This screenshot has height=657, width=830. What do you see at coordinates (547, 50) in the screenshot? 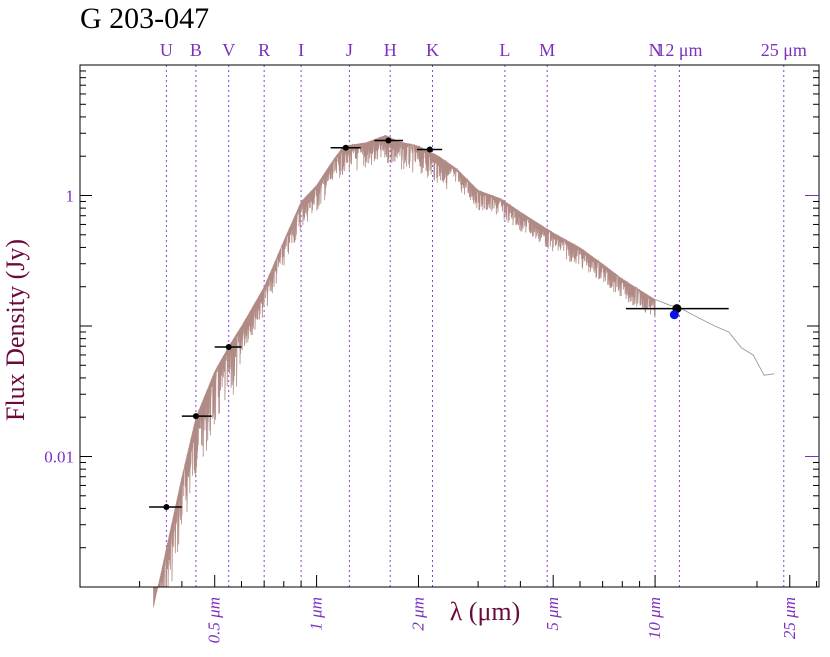
I see `band-label: M` at bounding box center [547, 50].